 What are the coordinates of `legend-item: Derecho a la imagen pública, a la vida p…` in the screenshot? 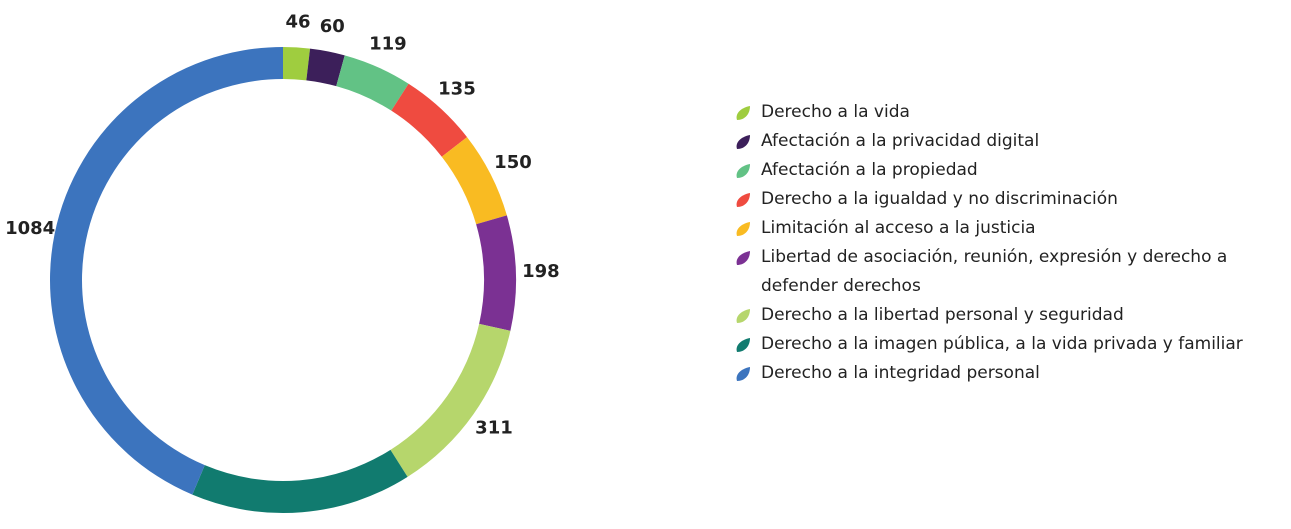 It's located at (1007, 344).